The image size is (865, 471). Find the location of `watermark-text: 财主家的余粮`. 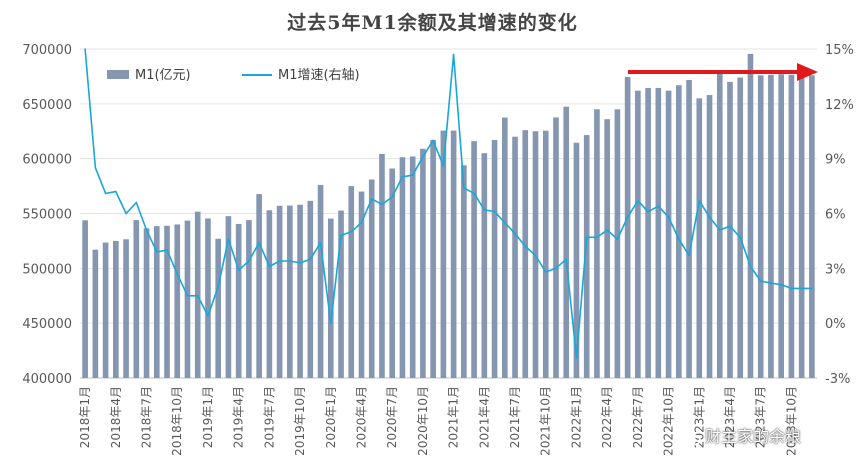

watermark-text: 财主家的余粮 is located at coordinates (753, 436).